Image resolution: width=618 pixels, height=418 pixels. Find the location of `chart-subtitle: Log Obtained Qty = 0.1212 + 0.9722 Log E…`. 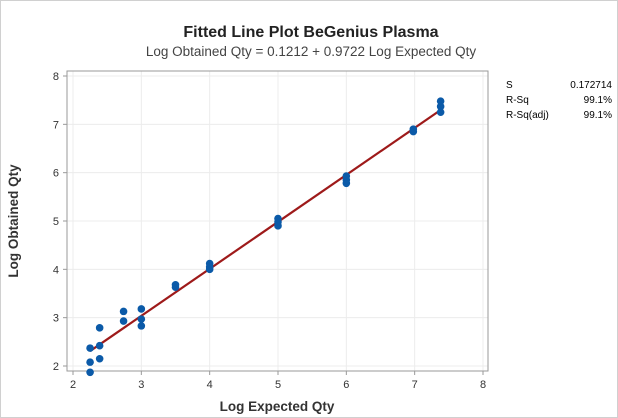

chart-subtitle: Log Obtained Qty = 0.1212 + 0.9722 Log E… is located at coordinates (311, 51).